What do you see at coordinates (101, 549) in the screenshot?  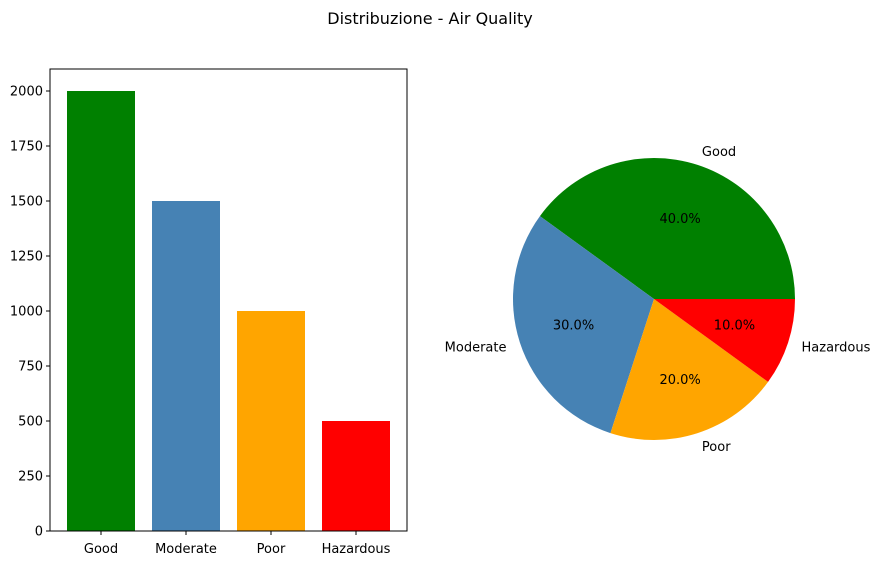 I see `x-tick-label: Good` at bounding box center [101, 549].